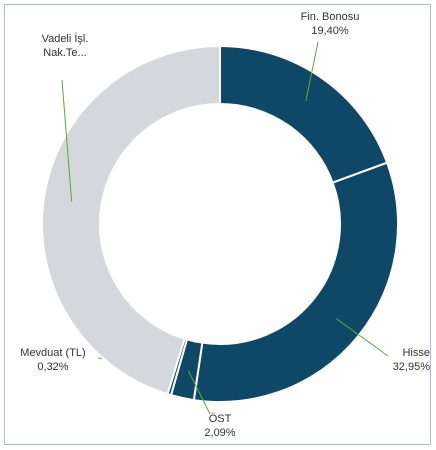 This screenshot has height=450, width=436. What do you see at coordinates (304, 114) in the screenshot?
I see `donut-segment` at bounding box center [304, 114].